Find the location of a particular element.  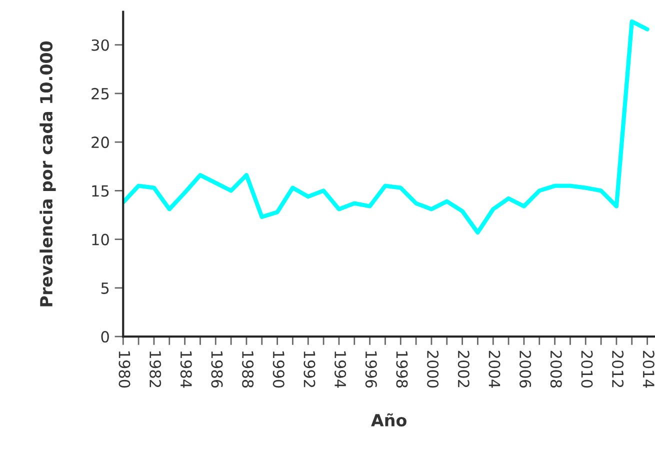

x-tick-label: 2000 is located at coordinates (433, 369).